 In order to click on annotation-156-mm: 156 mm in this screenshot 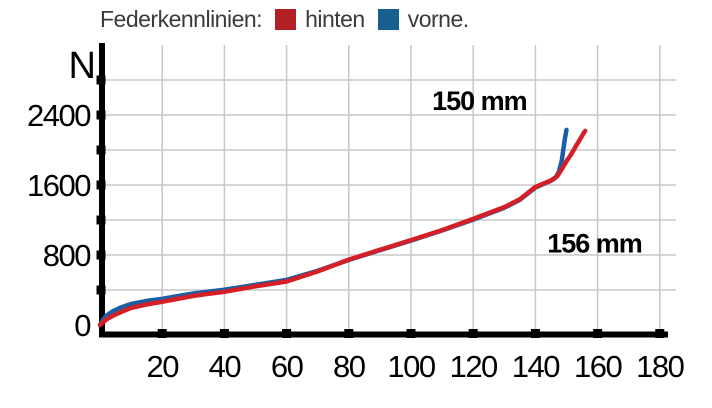, I will do `click(594, 243)`.